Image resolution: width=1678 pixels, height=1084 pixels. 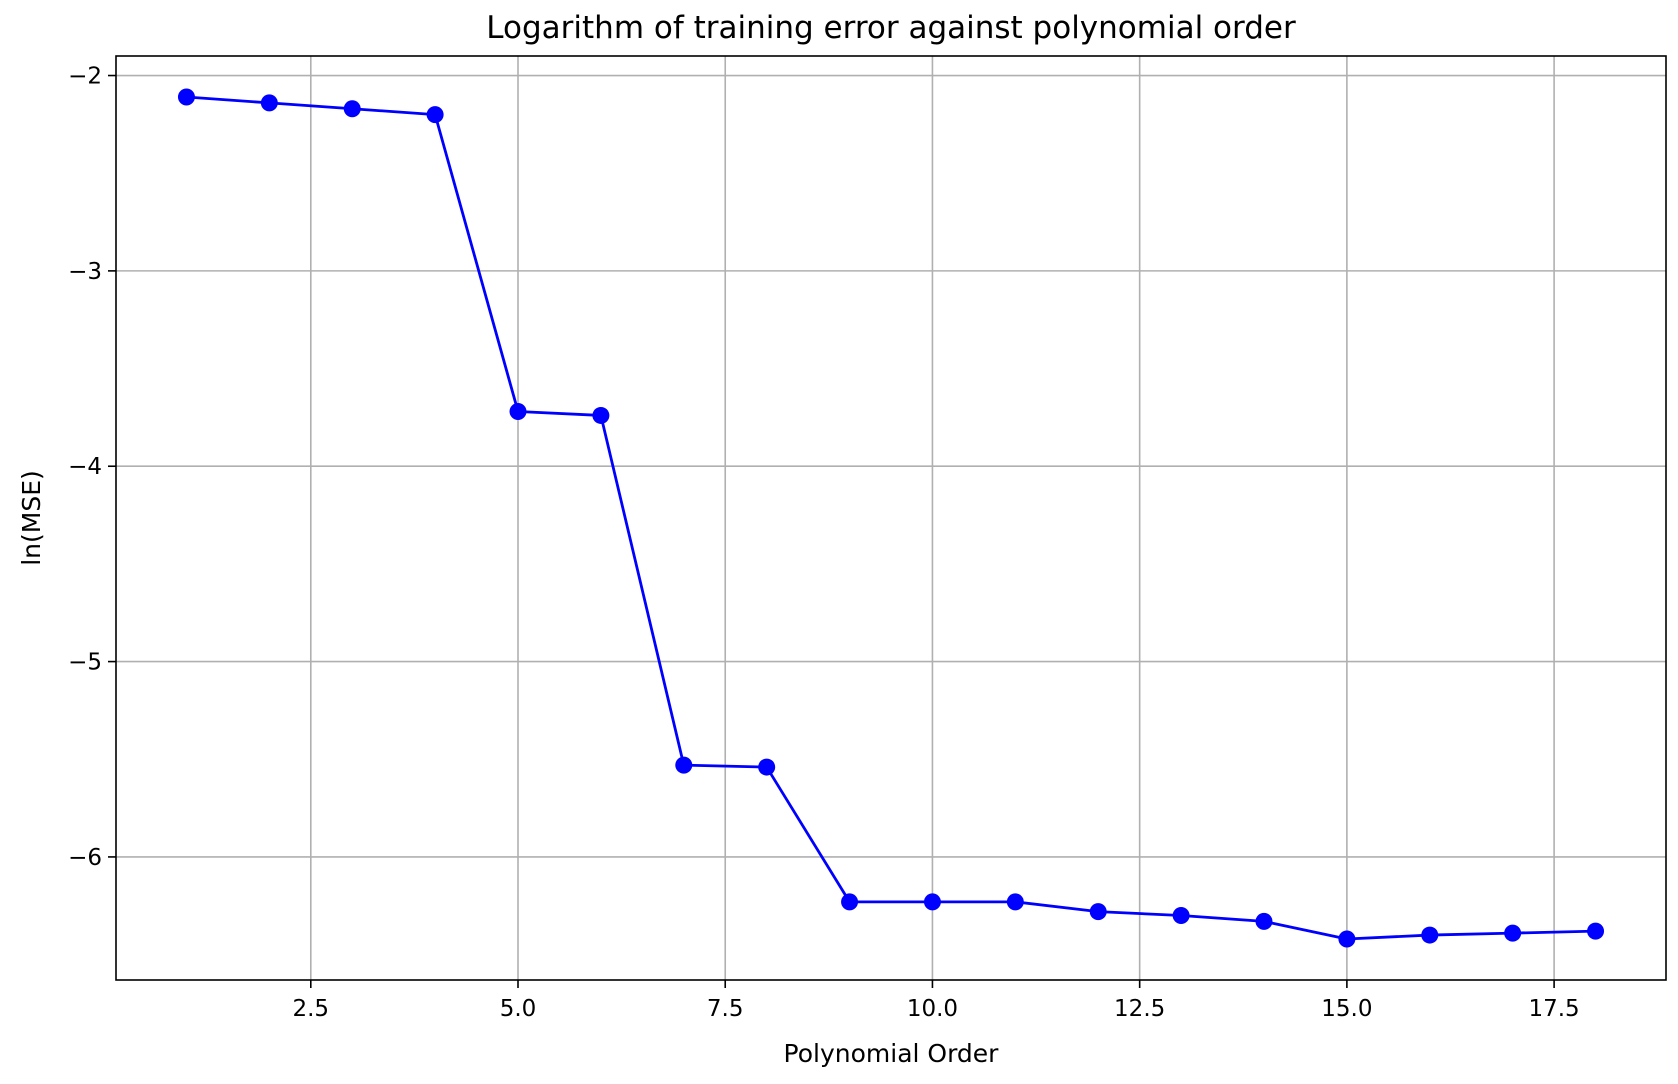 What do you see at coordinates (1553, 1009) in the screenshot?
I see `x-tick-label: 17.5` at bounding box center [1553, 1009].